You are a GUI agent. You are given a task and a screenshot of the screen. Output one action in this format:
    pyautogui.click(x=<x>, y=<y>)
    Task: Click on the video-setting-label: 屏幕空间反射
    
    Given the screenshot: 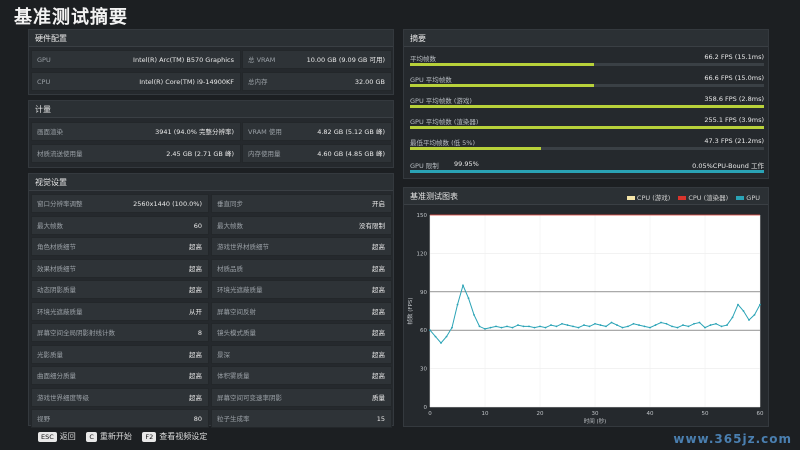 What is the action you would take?
    pyautogui.click(x=236, y=311)
    